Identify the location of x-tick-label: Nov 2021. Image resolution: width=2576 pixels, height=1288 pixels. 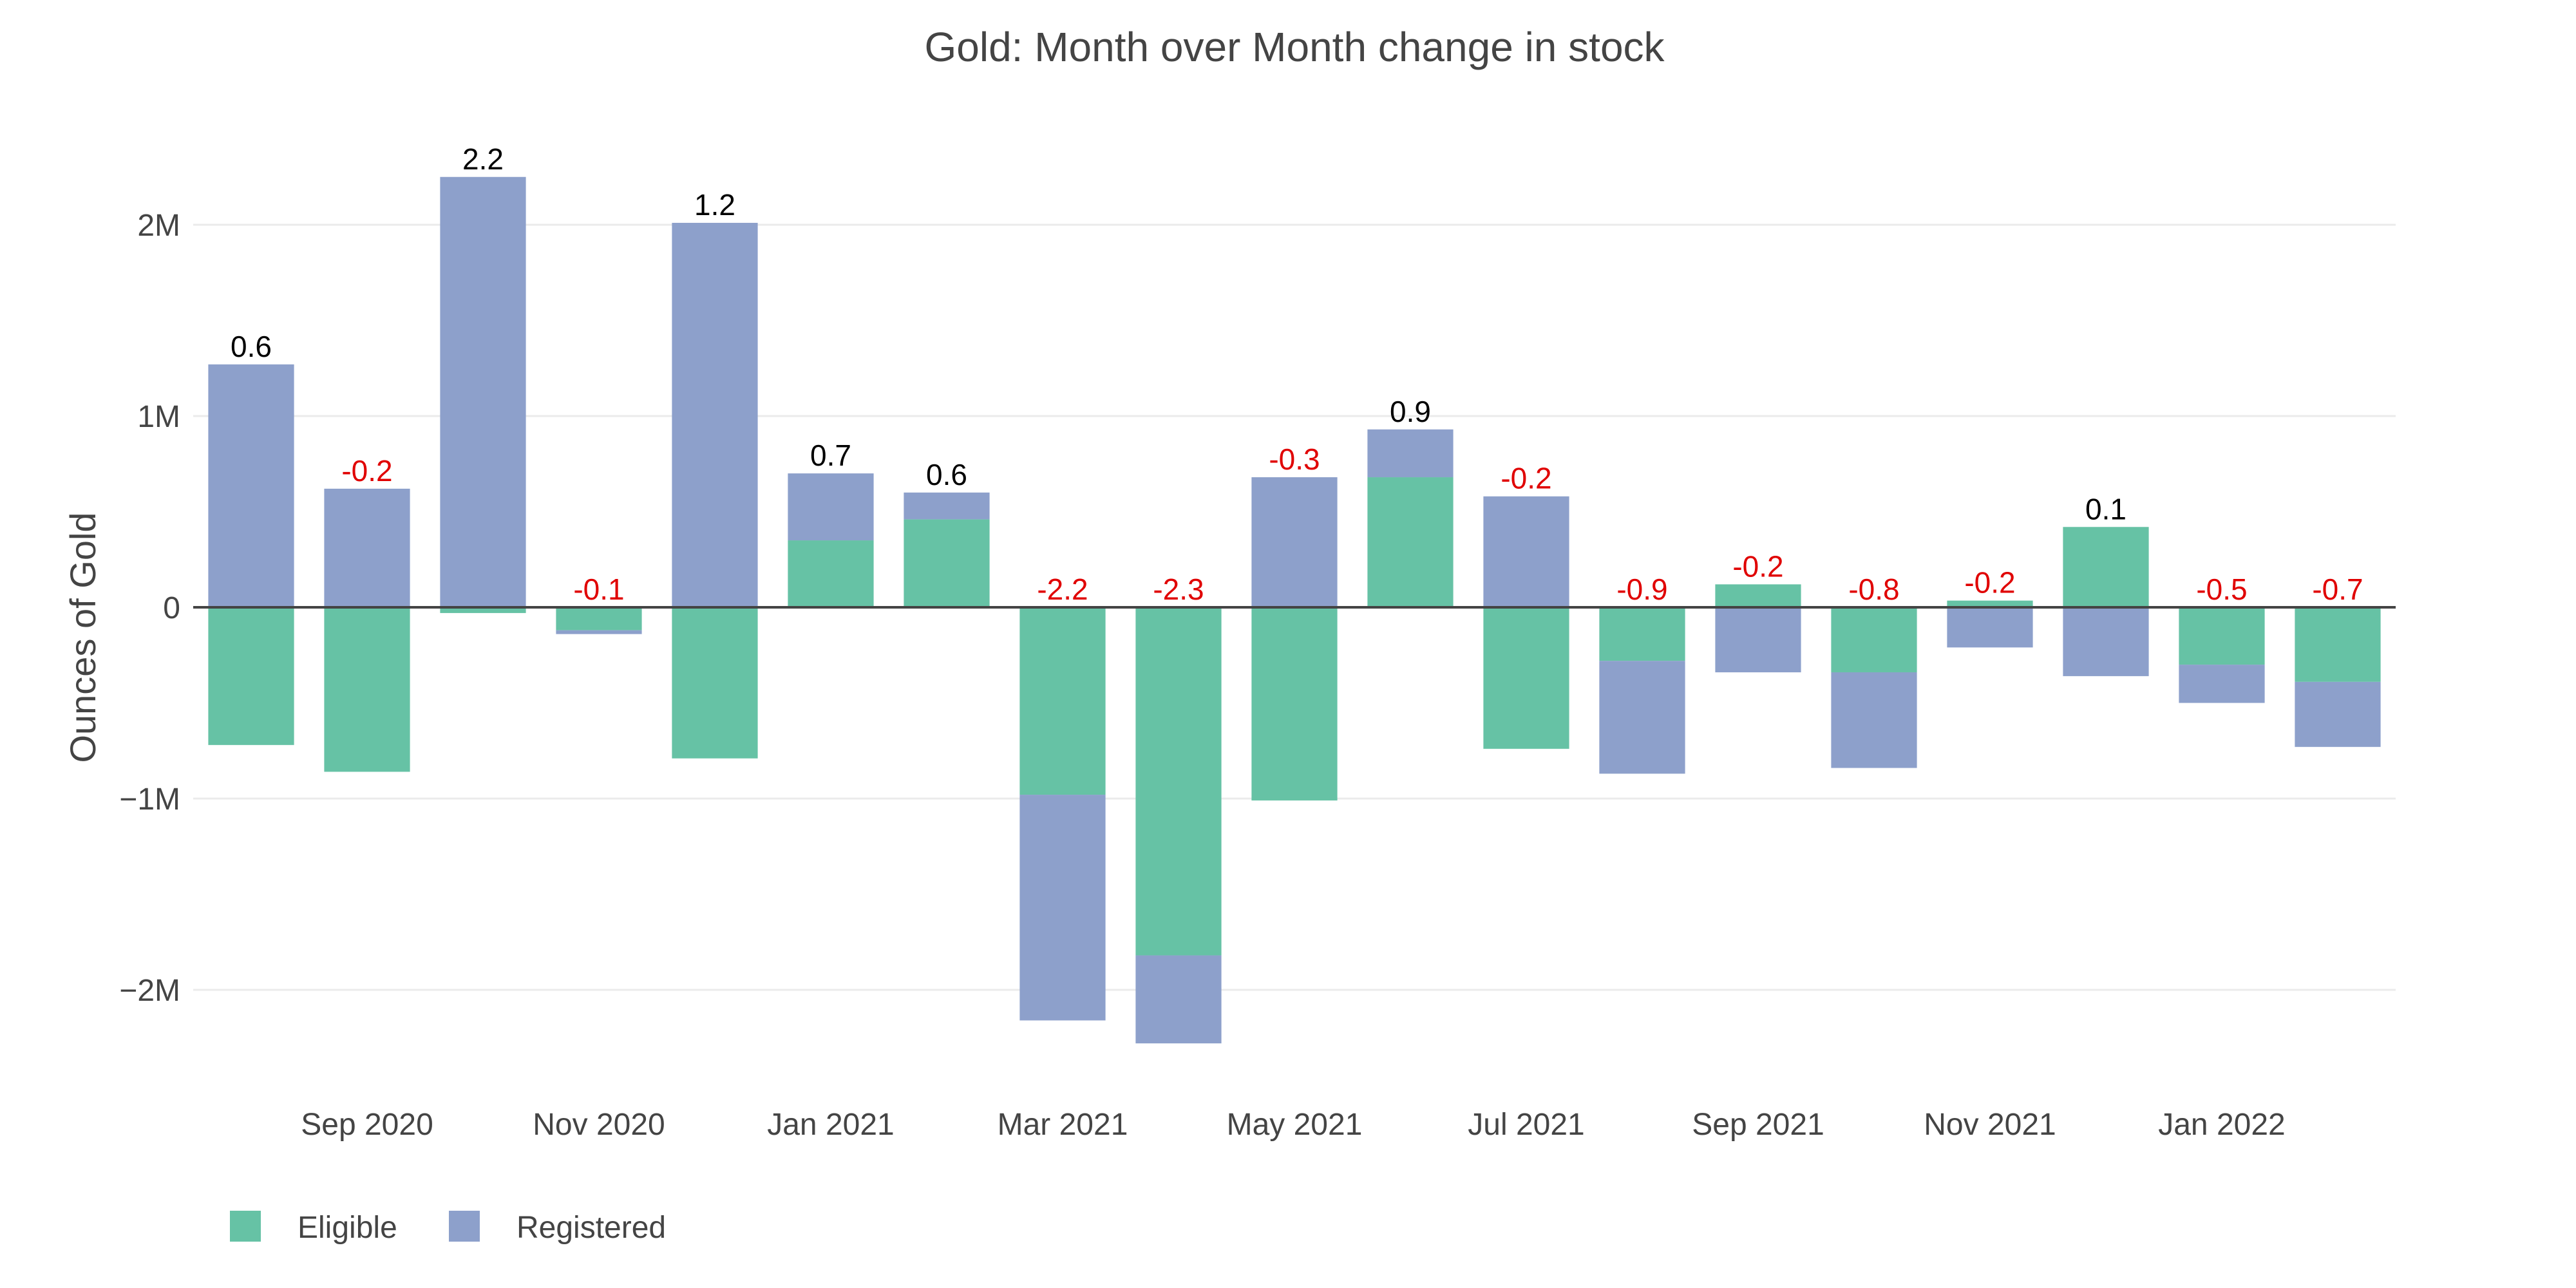
(1990, 1125).